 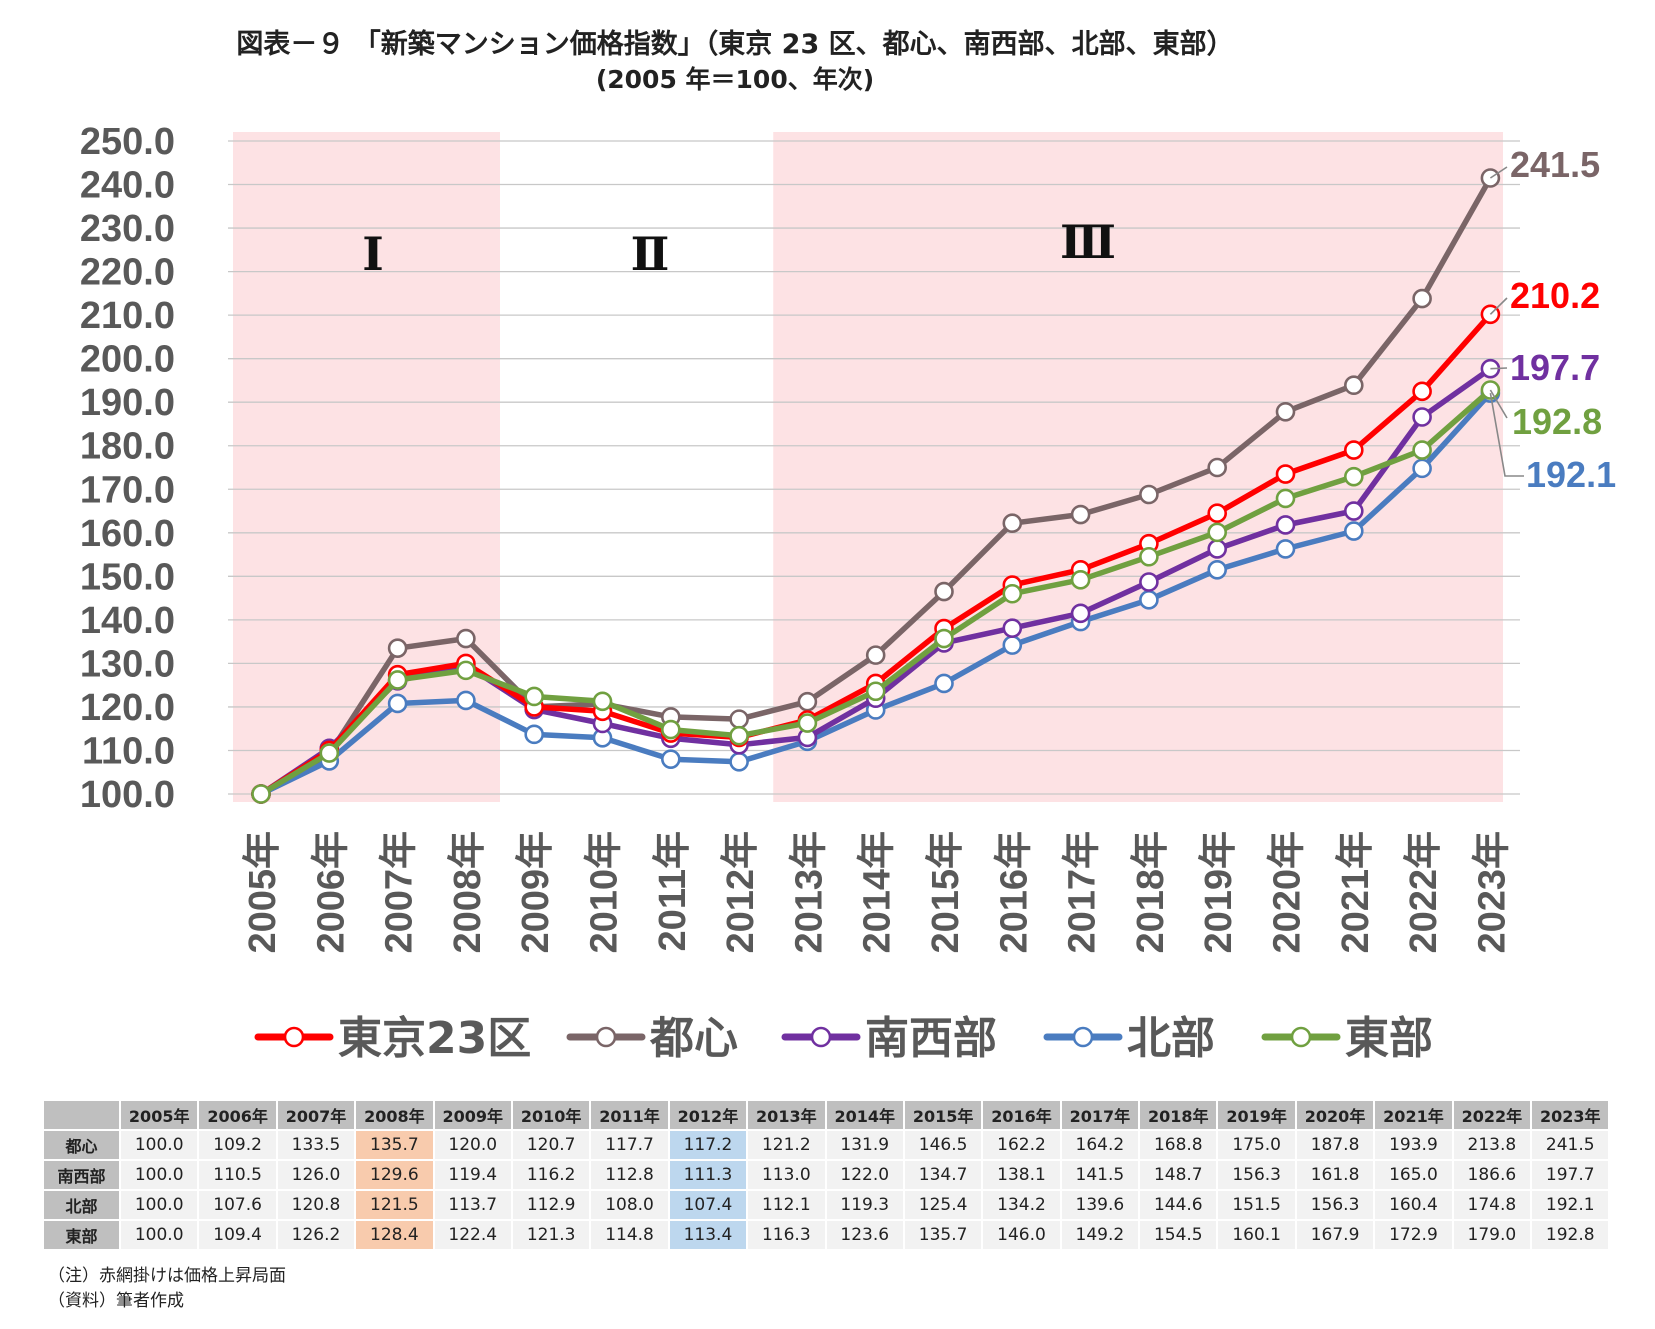 What do you see at coordinates (473, 1235) in the screenshot?
I see `table-cell: 122.4` at bounding box center [473, 1235].